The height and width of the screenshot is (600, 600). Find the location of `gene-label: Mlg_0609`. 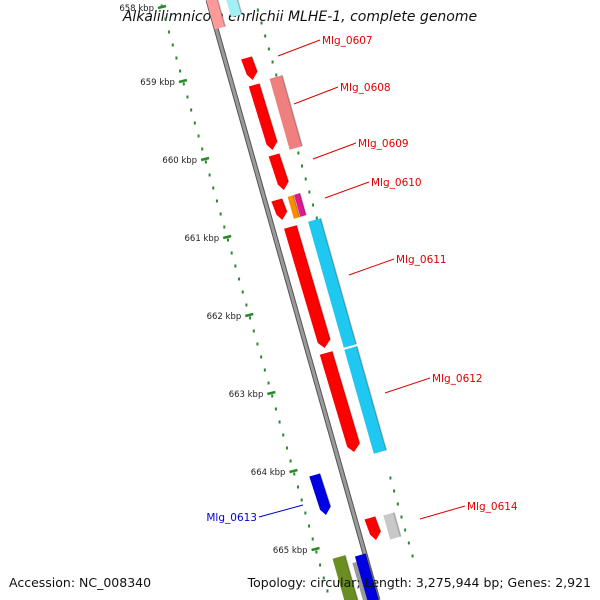

gene-label: Mlg_0609 is located at coordinates (383, 144).